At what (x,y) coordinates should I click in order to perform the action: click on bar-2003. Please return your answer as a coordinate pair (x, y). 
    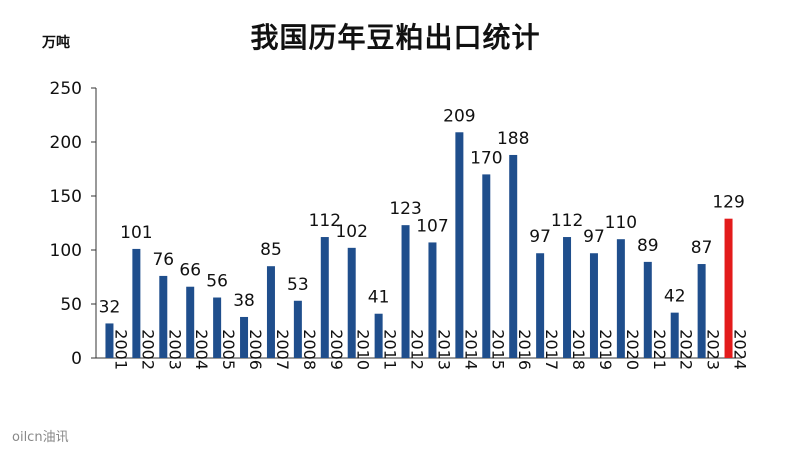
    Looking at the image, I should click on (163, 316).